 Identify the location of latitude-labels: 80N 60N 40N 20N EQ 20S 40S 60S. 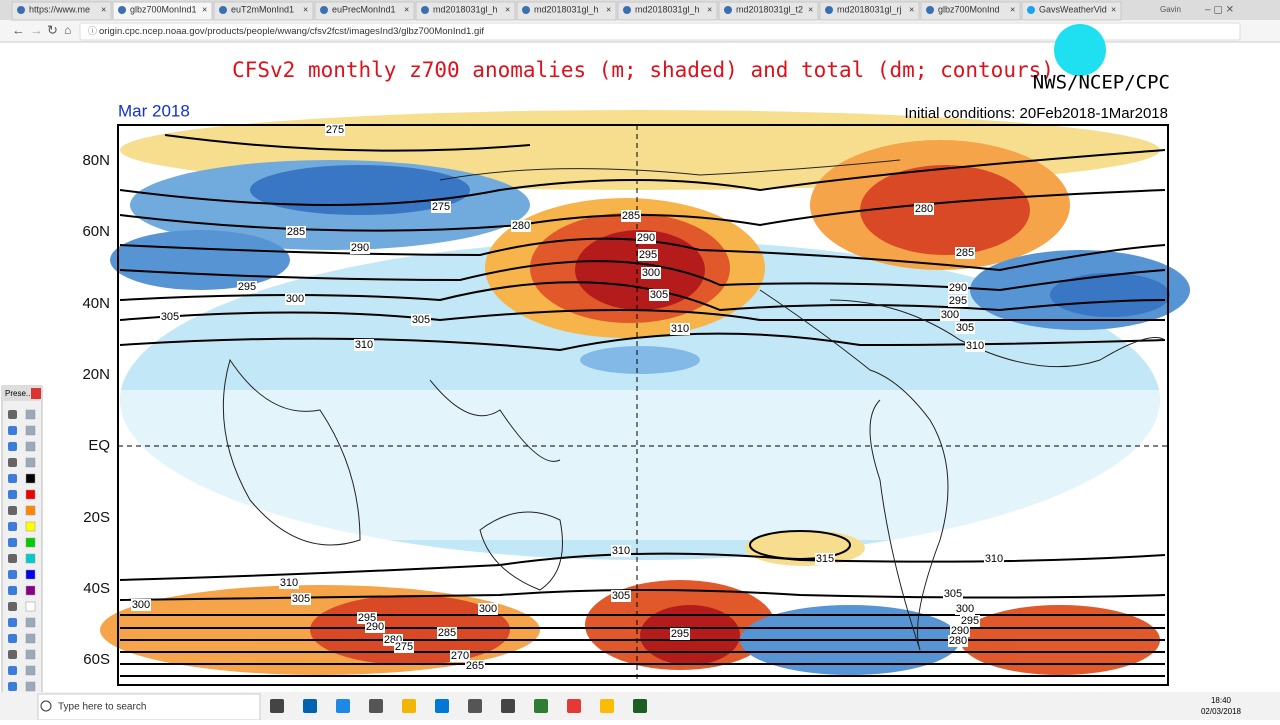
(96, 410).